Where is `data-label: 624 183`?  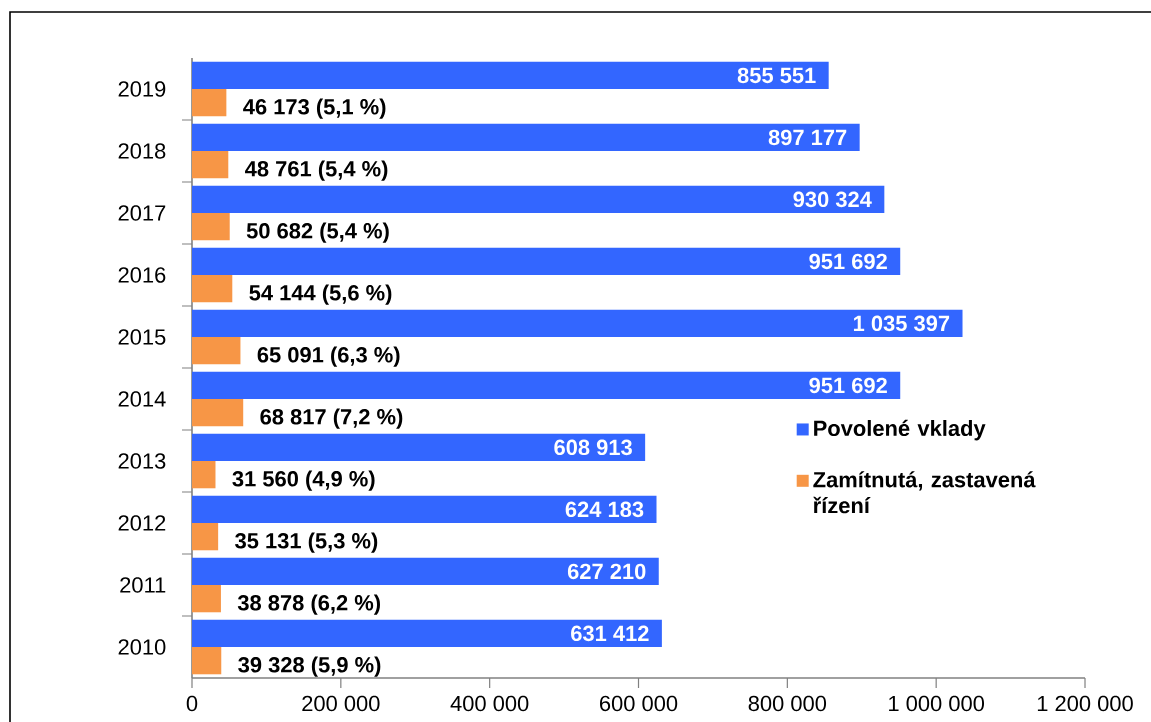 data-label: 624 183 is located at coordinates (604, 509).